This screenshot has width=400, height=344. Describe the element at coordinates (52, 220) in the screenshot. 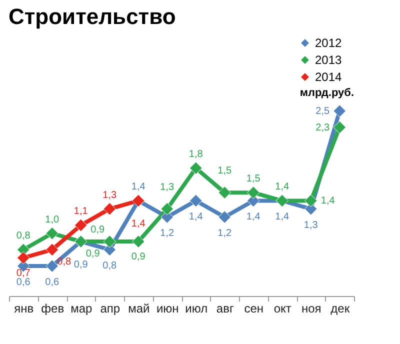

I see `data-label: 1,0` at that location.